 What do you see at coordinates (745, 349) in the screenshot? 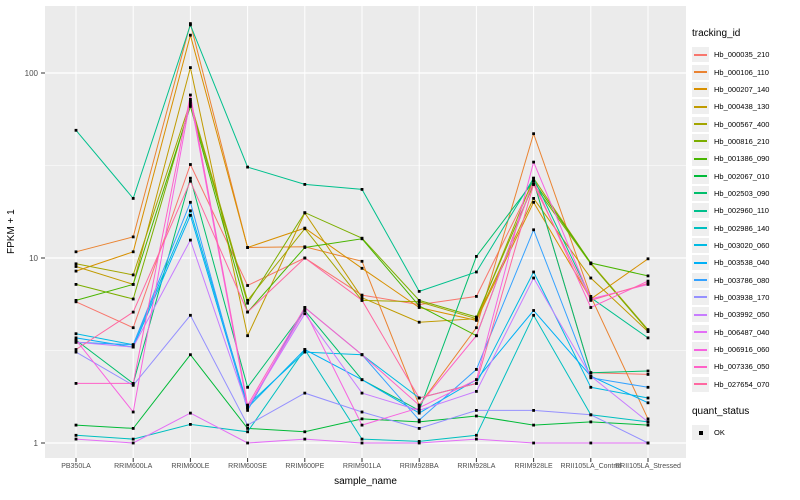
I see `legend-item-Hb_006916_060: Hb_006916_060` at bounding box center [745, 349].